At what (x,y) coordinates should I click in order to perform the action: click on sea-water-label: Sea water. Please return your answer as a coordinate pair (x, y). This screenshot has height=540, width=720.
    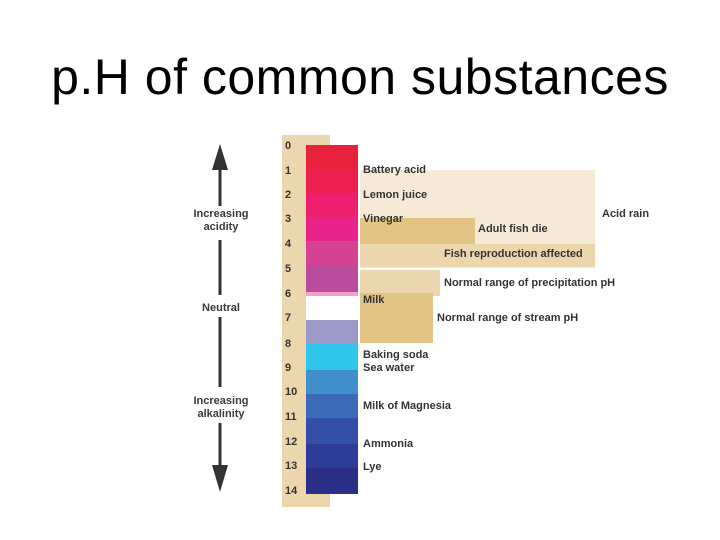
    Looking at the image, I should click on (389, 368).